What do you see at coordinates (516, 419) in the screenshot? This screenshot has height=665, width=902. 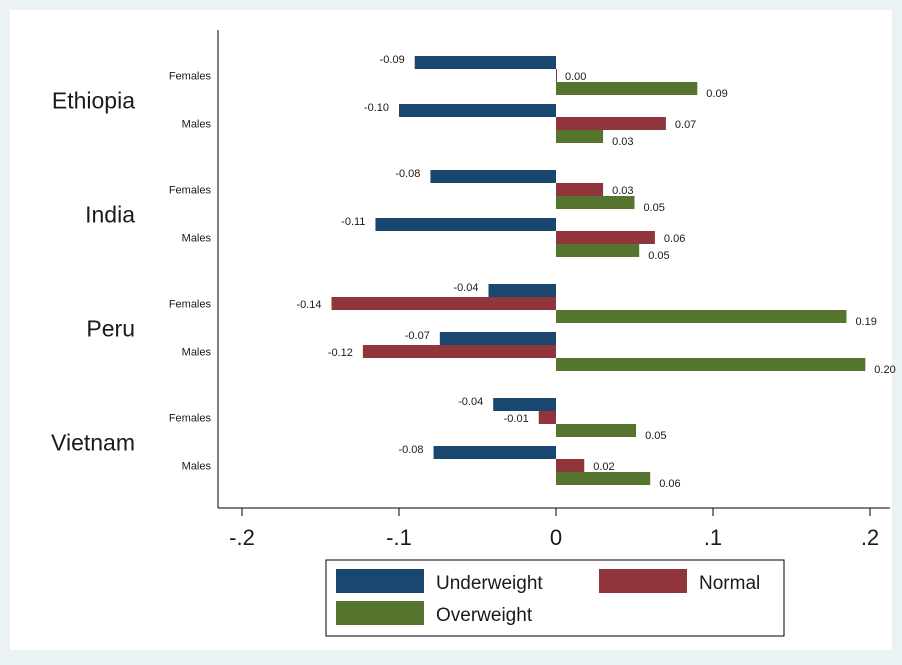 I see `value-label: -0.01` at bounding box center [516, 419].